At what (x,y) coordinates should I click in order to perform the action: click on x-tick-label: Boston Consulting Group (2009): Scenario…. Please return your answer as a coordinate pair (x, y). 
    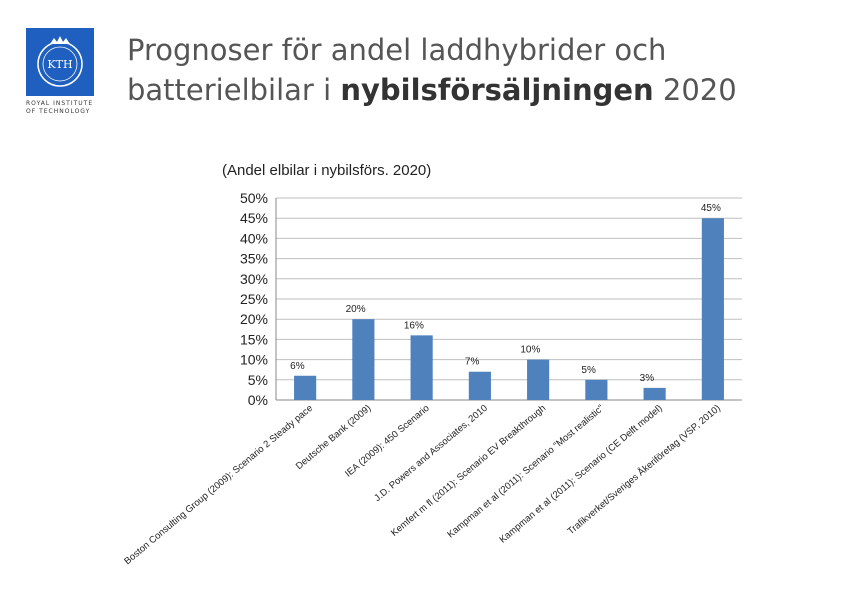
    Looking at the image, I should click on (218, 485).